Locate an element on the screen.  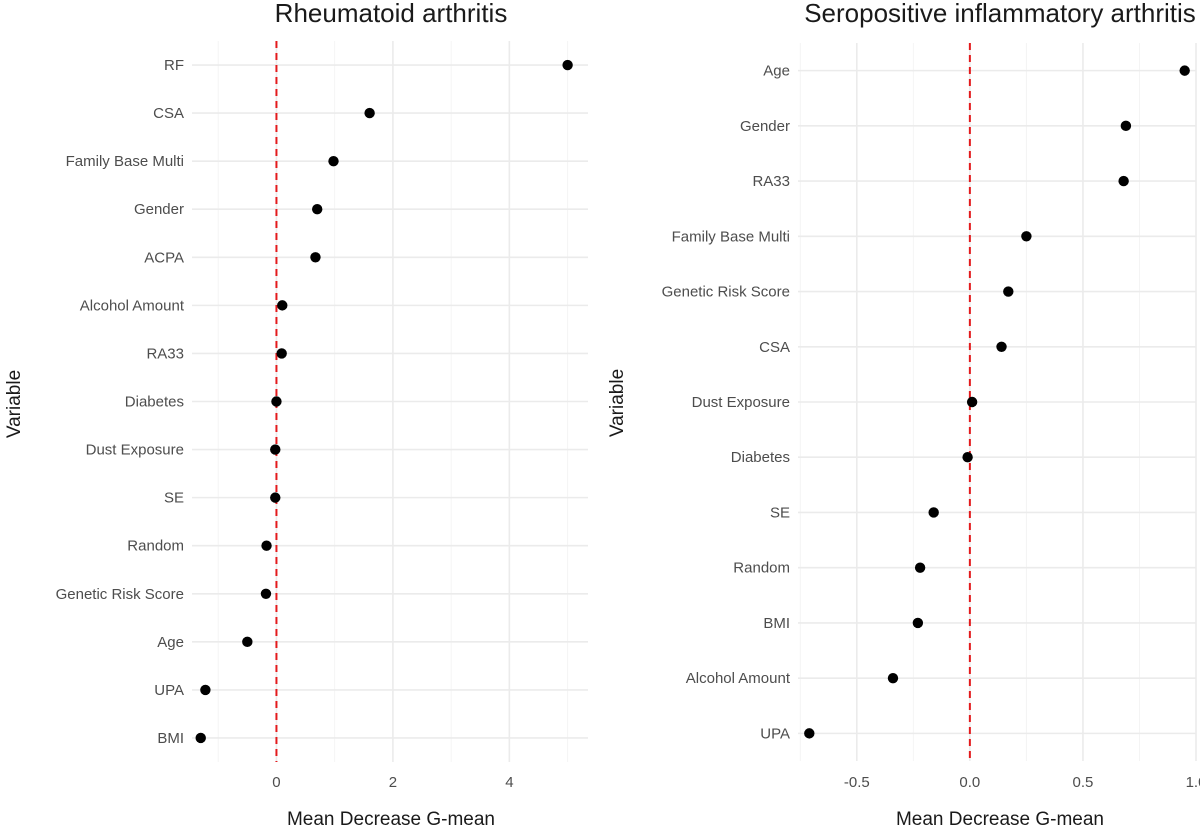
category-label-acpa: ACPA is located at coordinates (164, 257).